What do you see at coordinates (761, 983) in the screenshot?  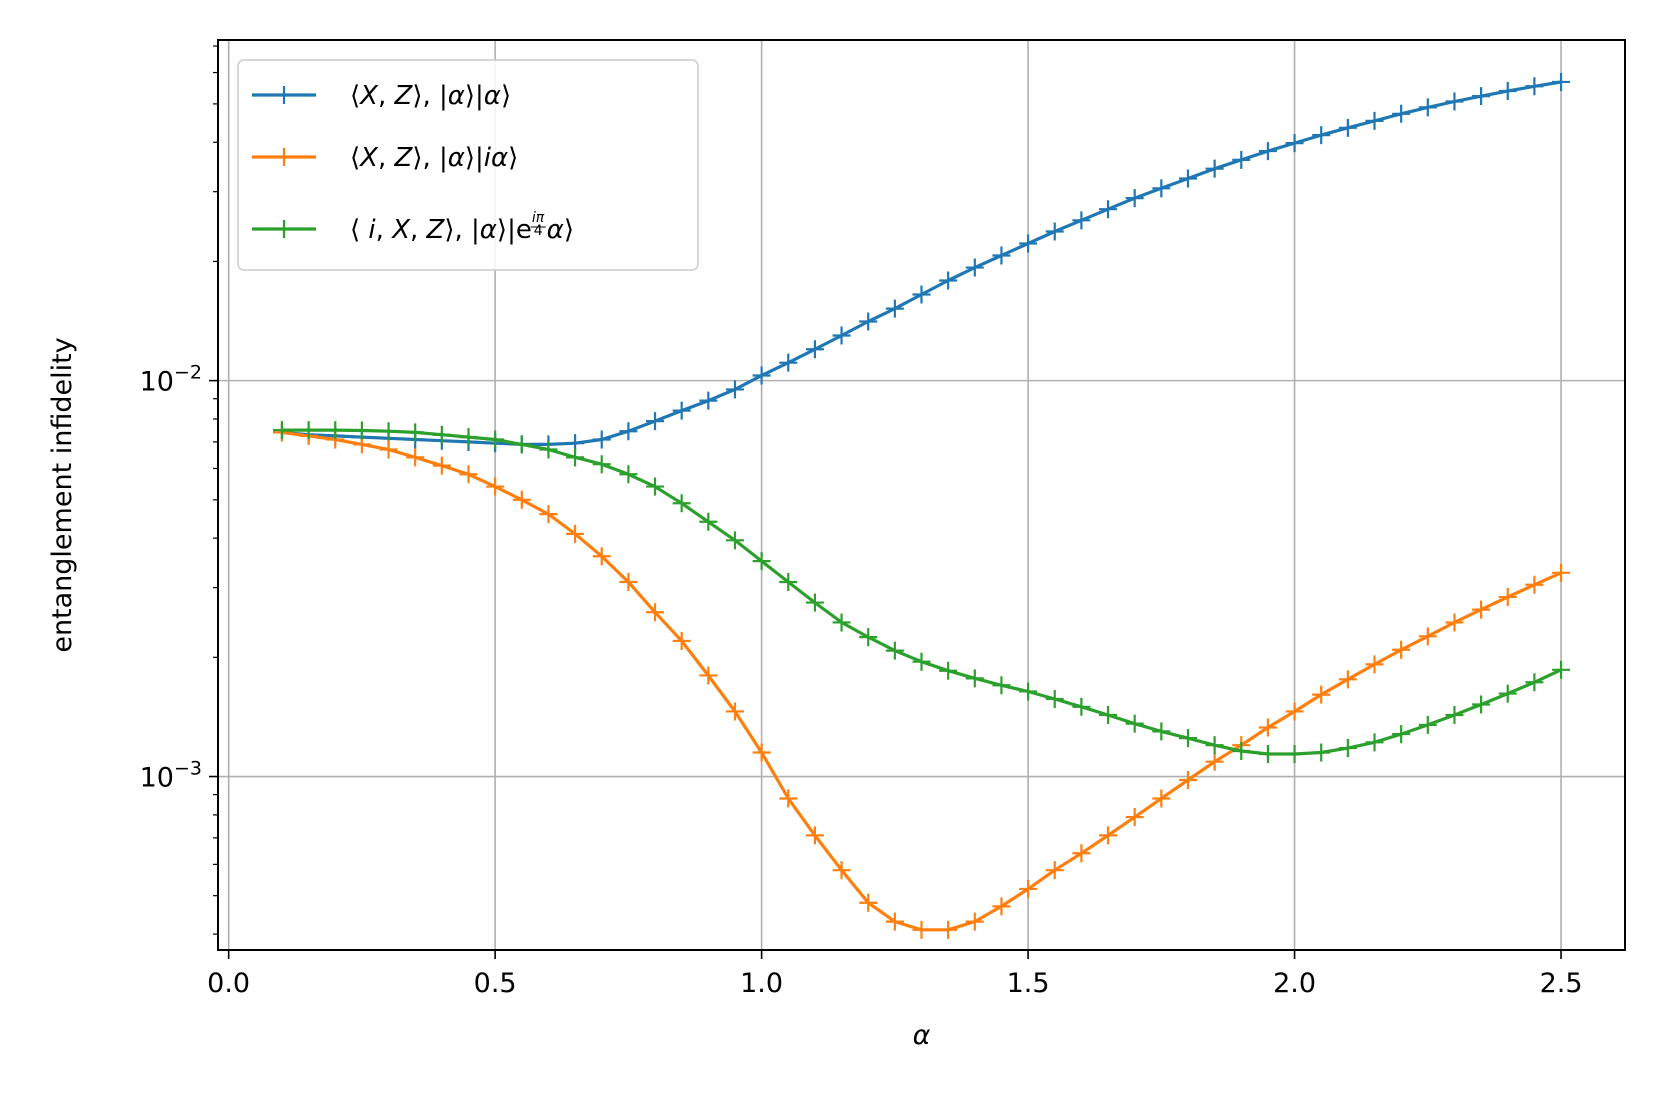 I see `x-tick-label: 1.0` at bounding box center [761, 983].